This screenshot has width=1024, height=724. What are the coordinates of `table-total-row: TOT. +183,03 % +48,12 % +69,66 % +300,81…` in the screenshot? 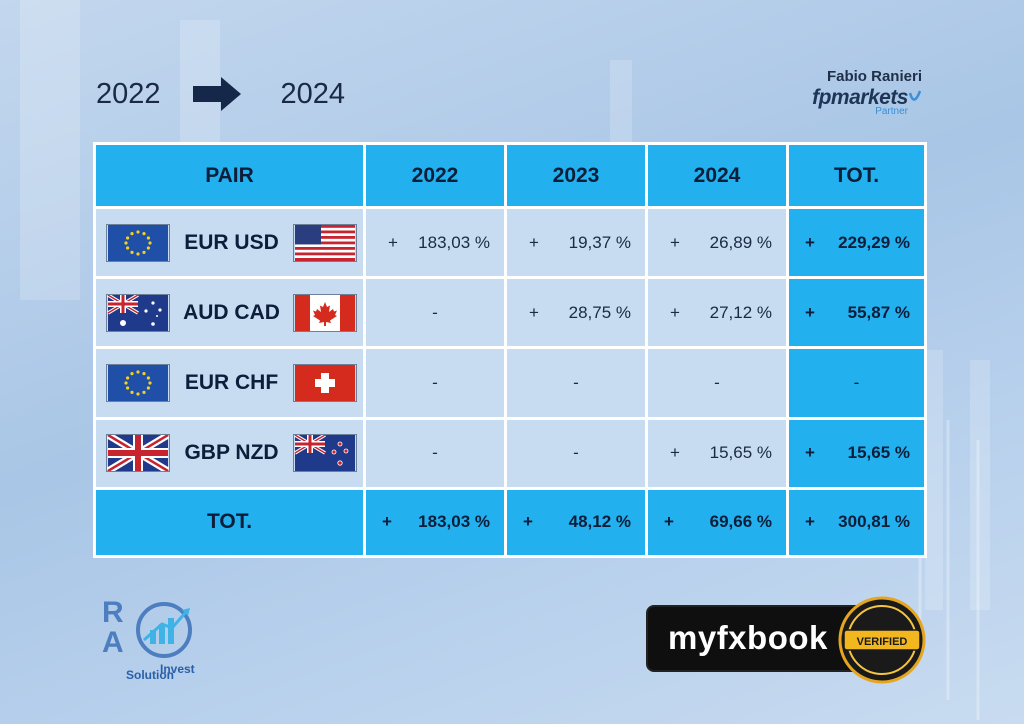 It's located at (510, 522).